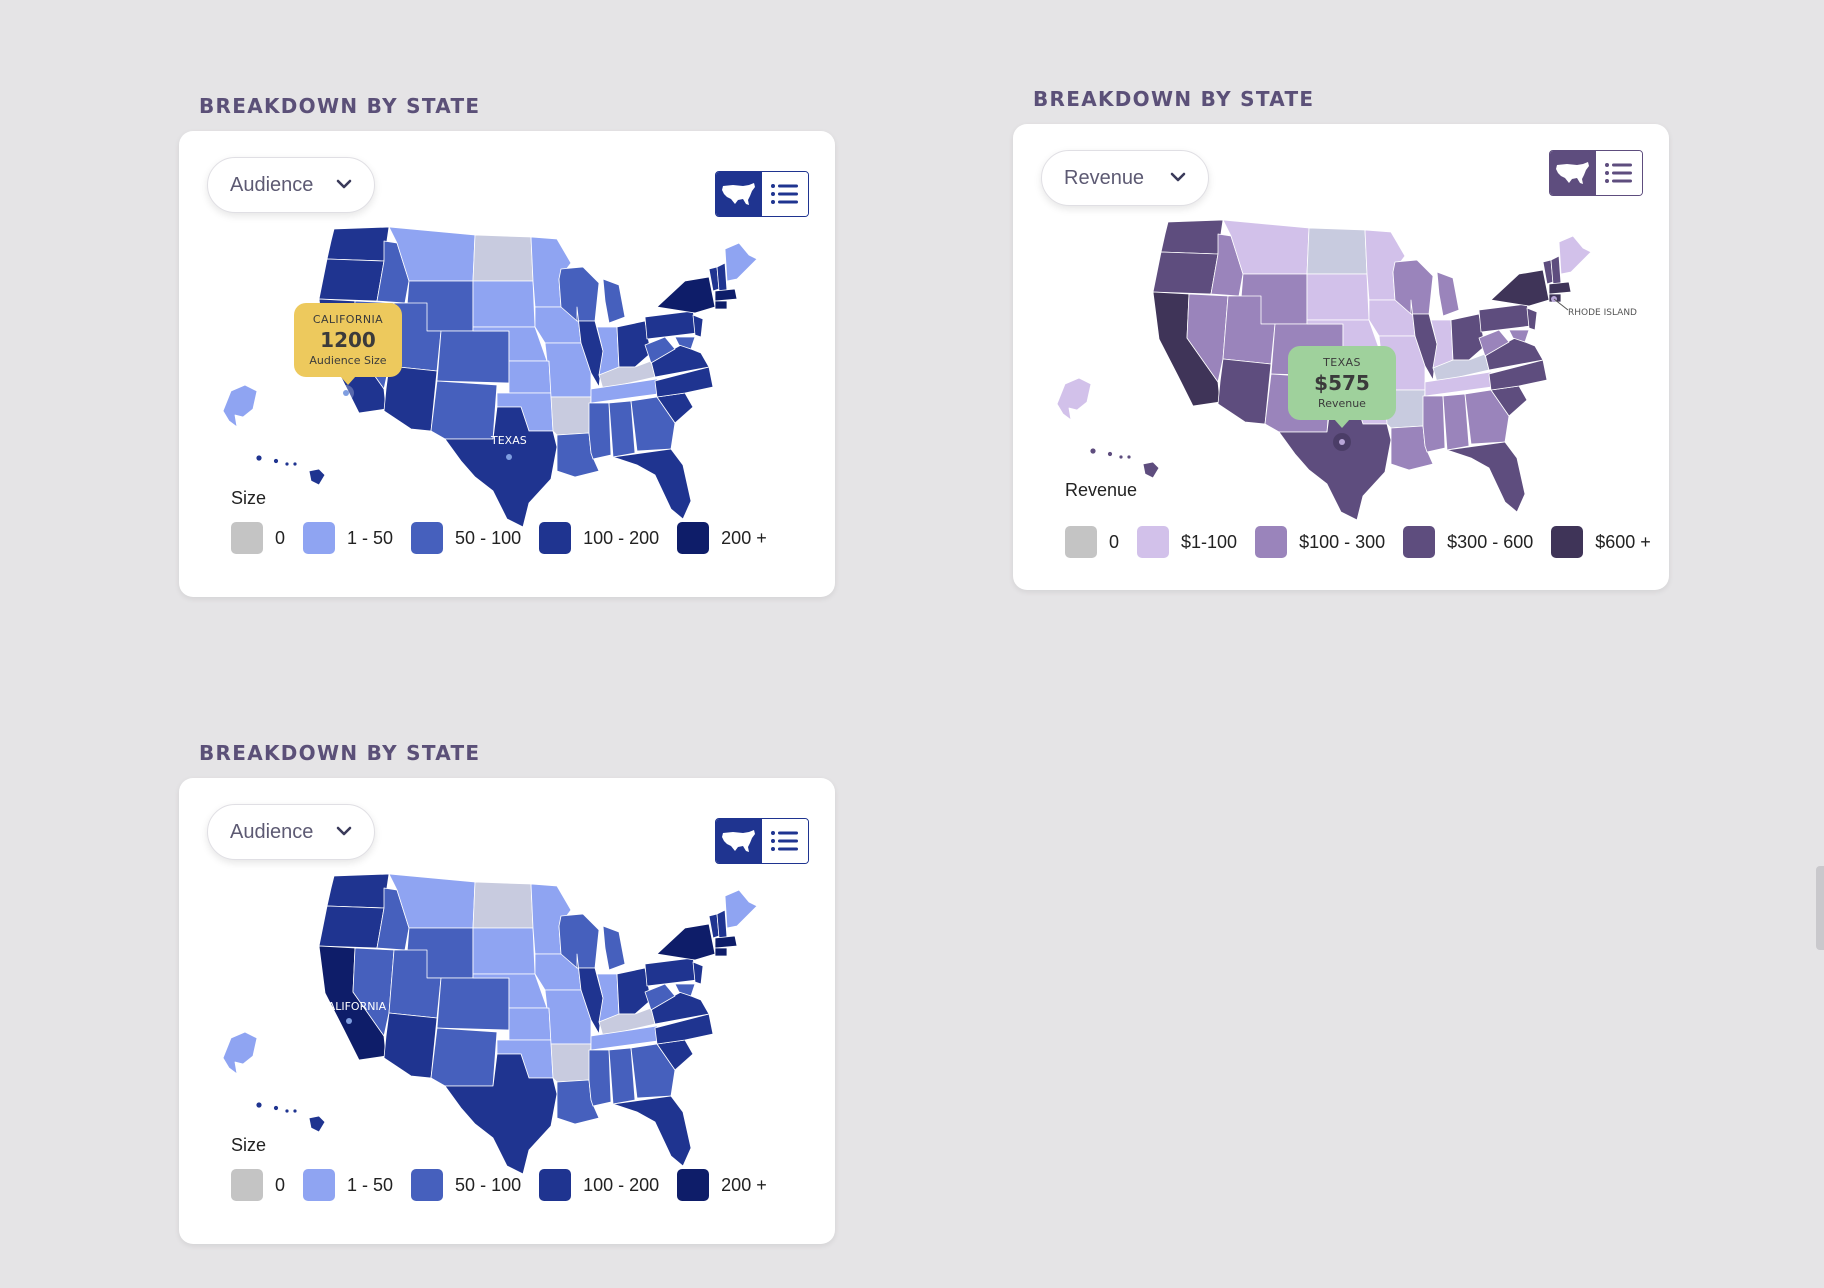 This screenshot has height=1288, width=1824. Describe the element at coordinates (464, 410) in the screenshot. I see `state-newmexico` at that location.